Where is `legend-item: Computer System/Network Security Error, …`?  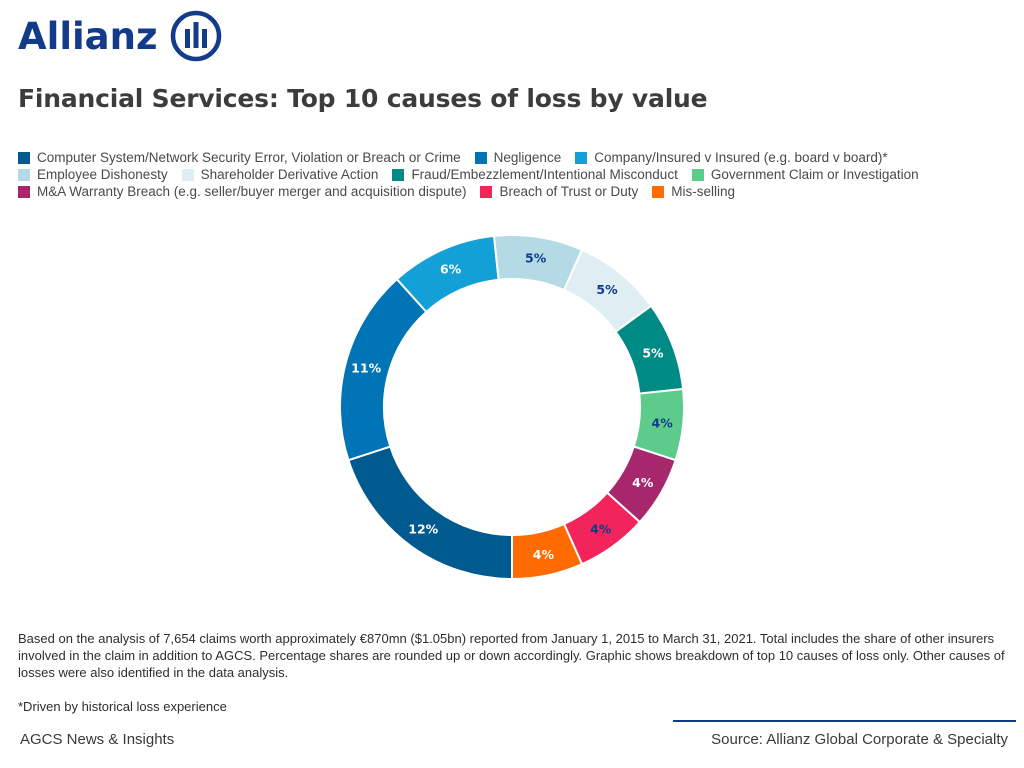
legend-item: Computer System/Network Security Error, … is located at coordinates (239, 157).